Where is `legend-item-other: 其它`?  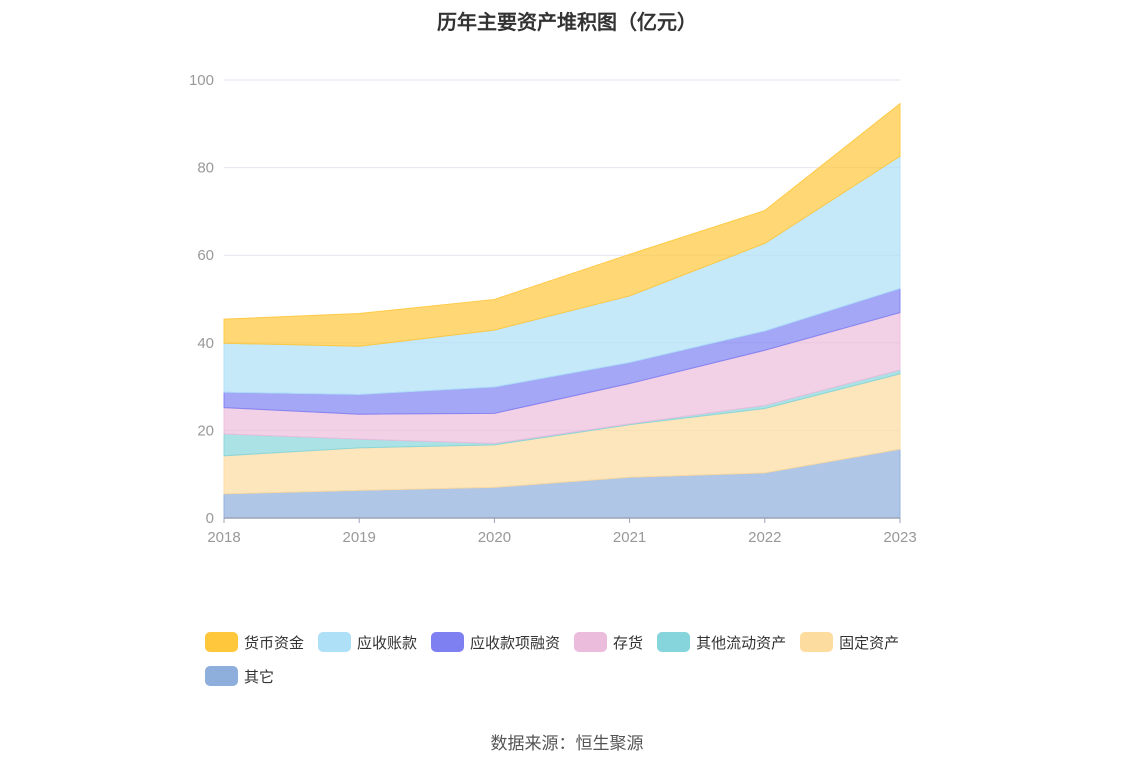 legend-item-other: 其它 is located at coordinates (239, 676).